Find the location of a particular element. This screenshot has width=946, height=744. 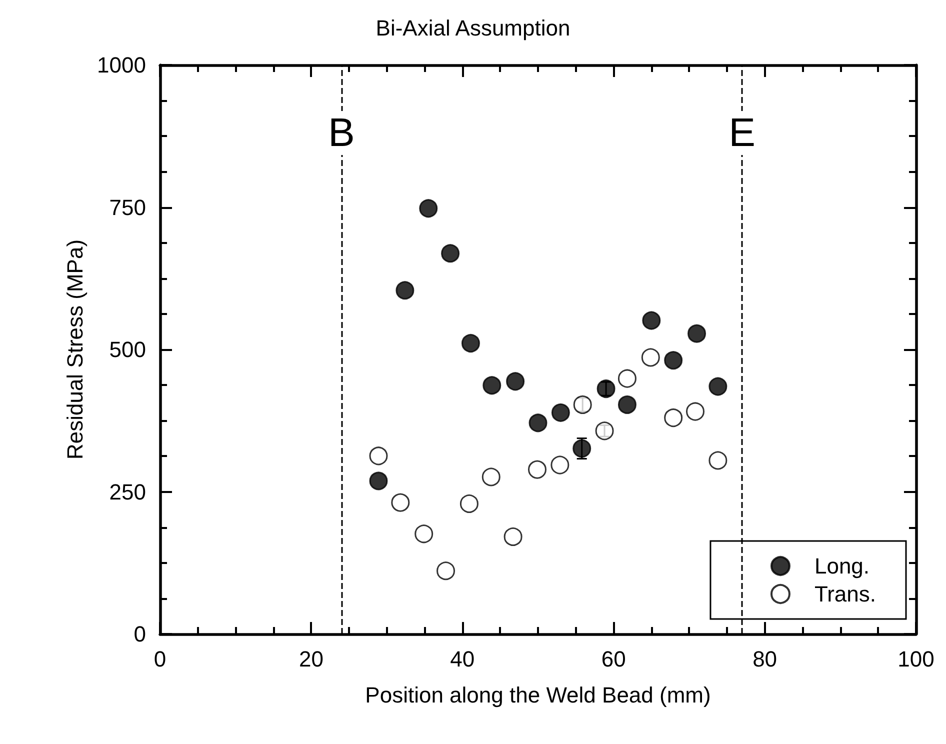

y-tick-label: 250 is located at coordinates (127, 491).